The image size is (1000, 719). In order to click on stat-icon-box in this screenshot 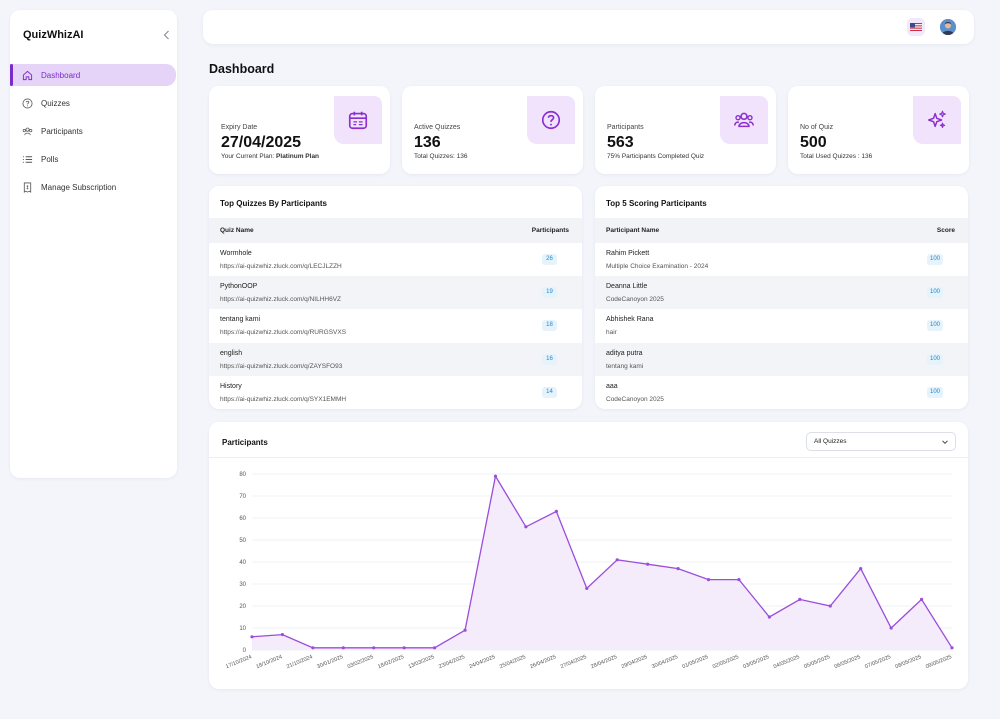, I will do `click(358, 120)`.